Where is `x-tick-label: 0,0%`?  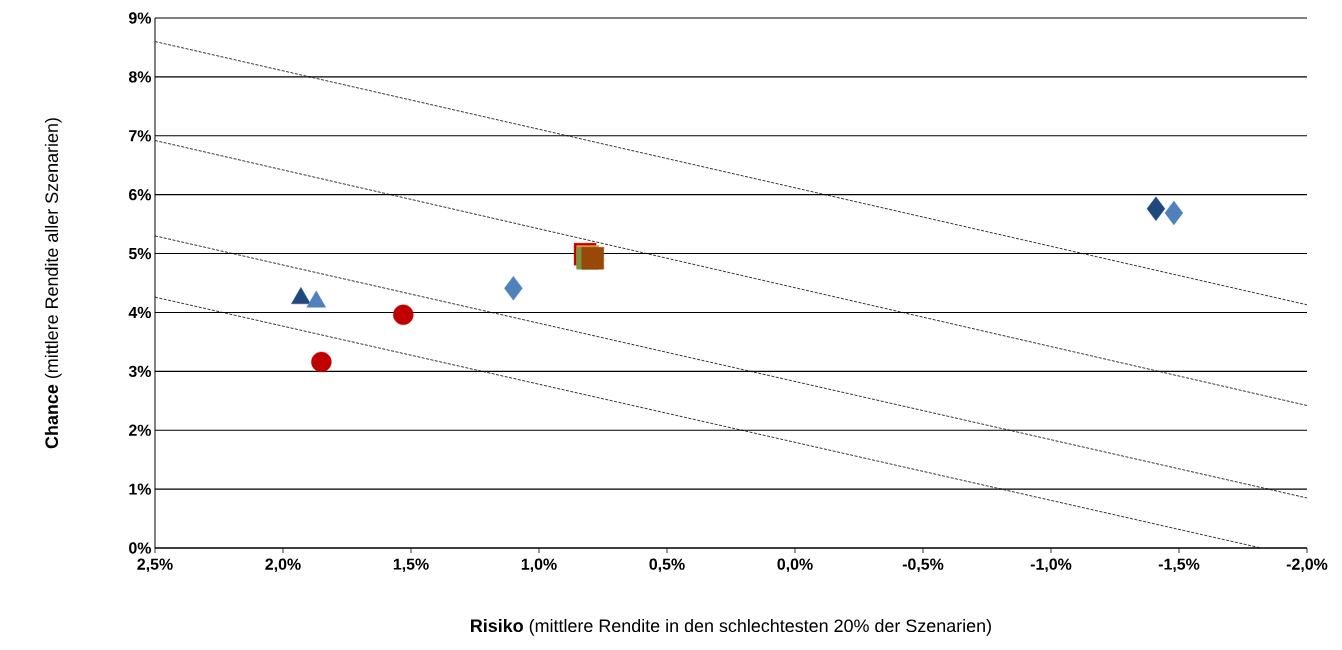 x-tick-label: 0,0% is located at coordinates (795, 565).